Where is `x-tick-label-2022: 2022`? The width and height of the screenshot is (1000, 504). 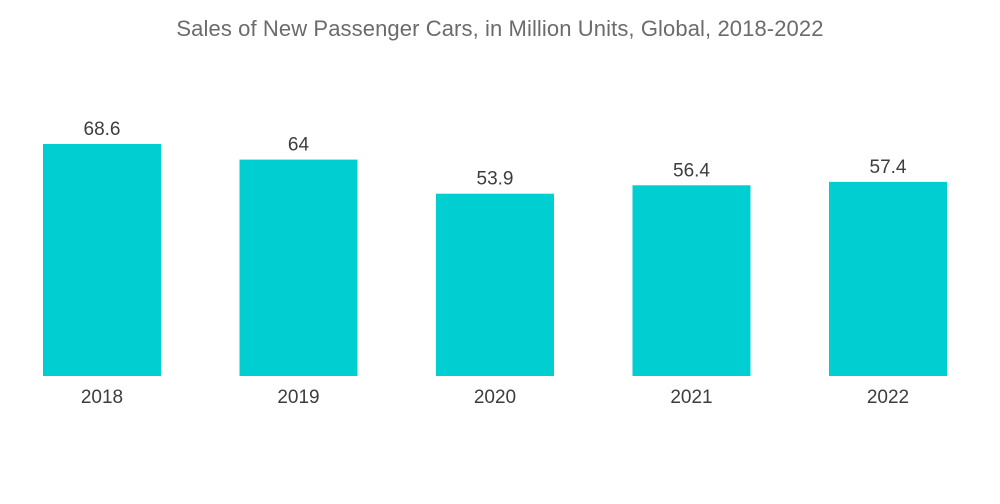
x-tick-label-2022: 2022 is located at coordinates (888, 397).